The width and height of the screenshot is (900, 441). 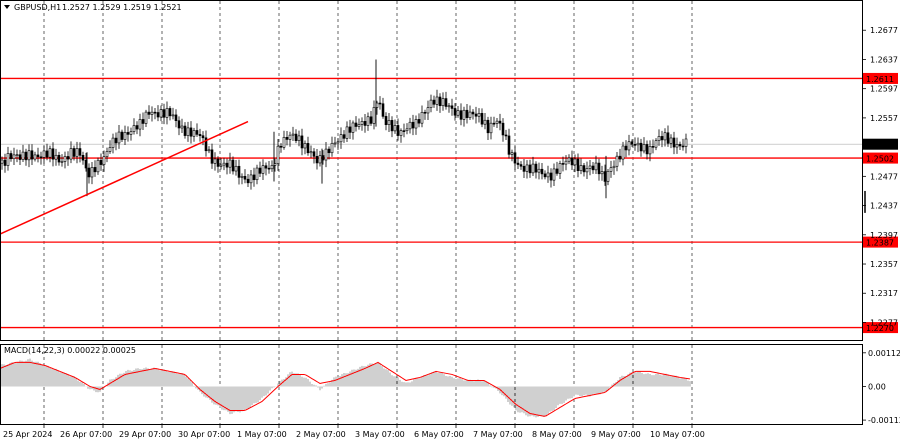 I want to click on collapse-triangle-icon, so click(x=7, y=7).